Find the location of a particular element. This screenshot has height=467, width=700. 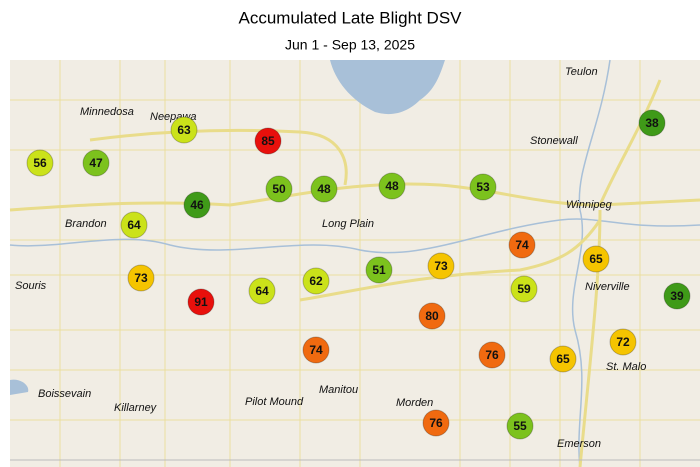

title: Accumulated Late Blight DSV is located at coordinates (350, 17).